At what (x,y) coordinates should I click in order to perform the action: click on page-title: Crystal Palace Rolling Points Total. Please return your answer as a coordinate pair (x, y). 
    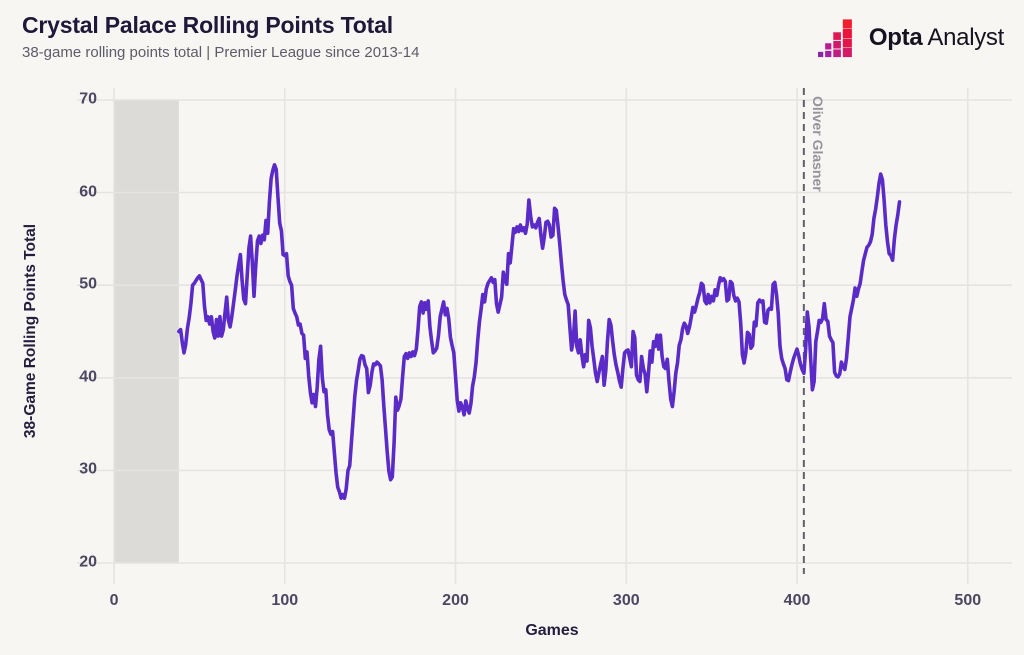
    Looking at the image, I should click on (207, 25).